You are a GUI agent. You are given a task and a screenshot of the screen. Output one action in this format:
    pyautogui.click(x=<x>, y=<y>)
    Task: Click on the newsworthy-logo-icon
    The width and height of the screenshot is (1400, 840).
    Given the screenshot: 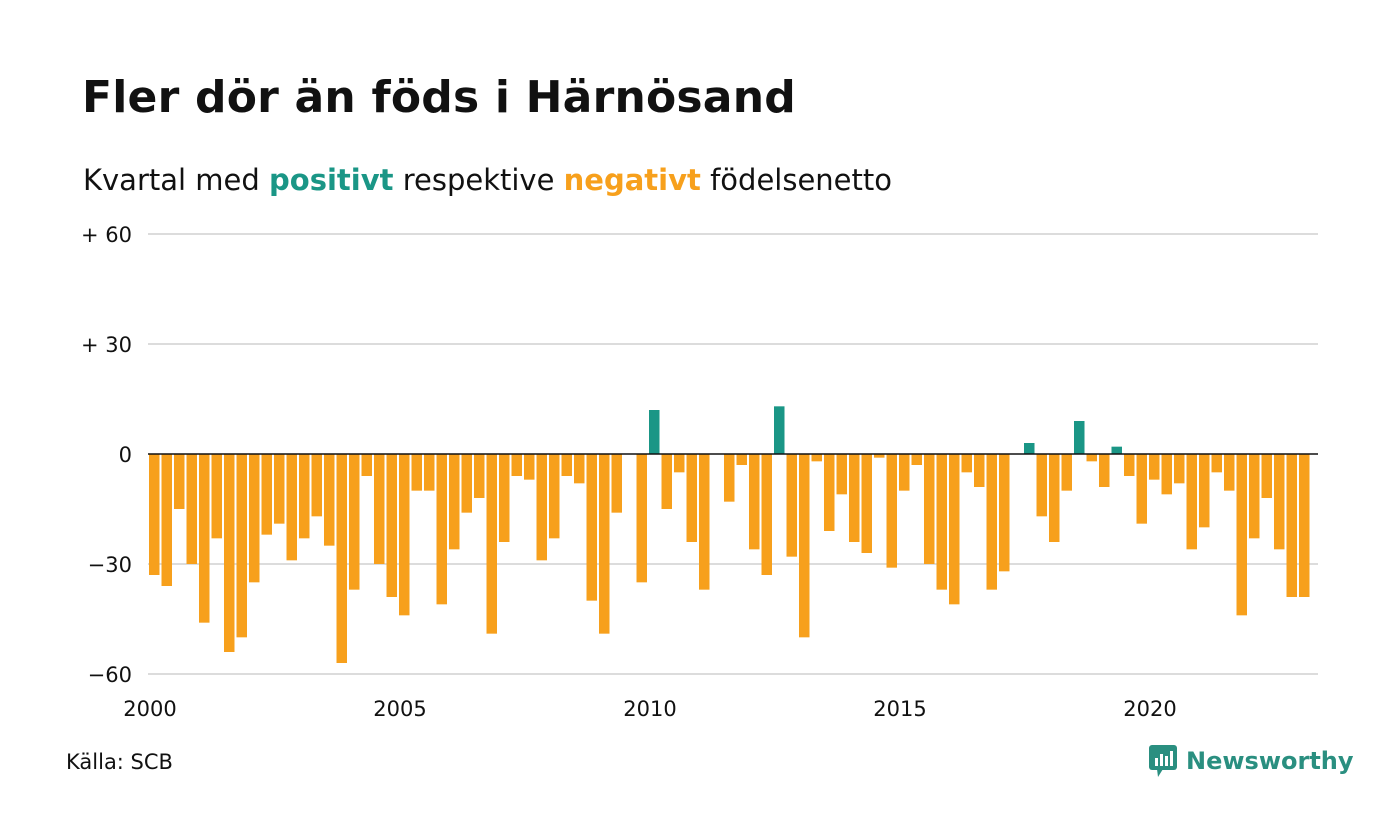 What is the action you would take?
    pyautogui.click(x=1163, y=761)
    